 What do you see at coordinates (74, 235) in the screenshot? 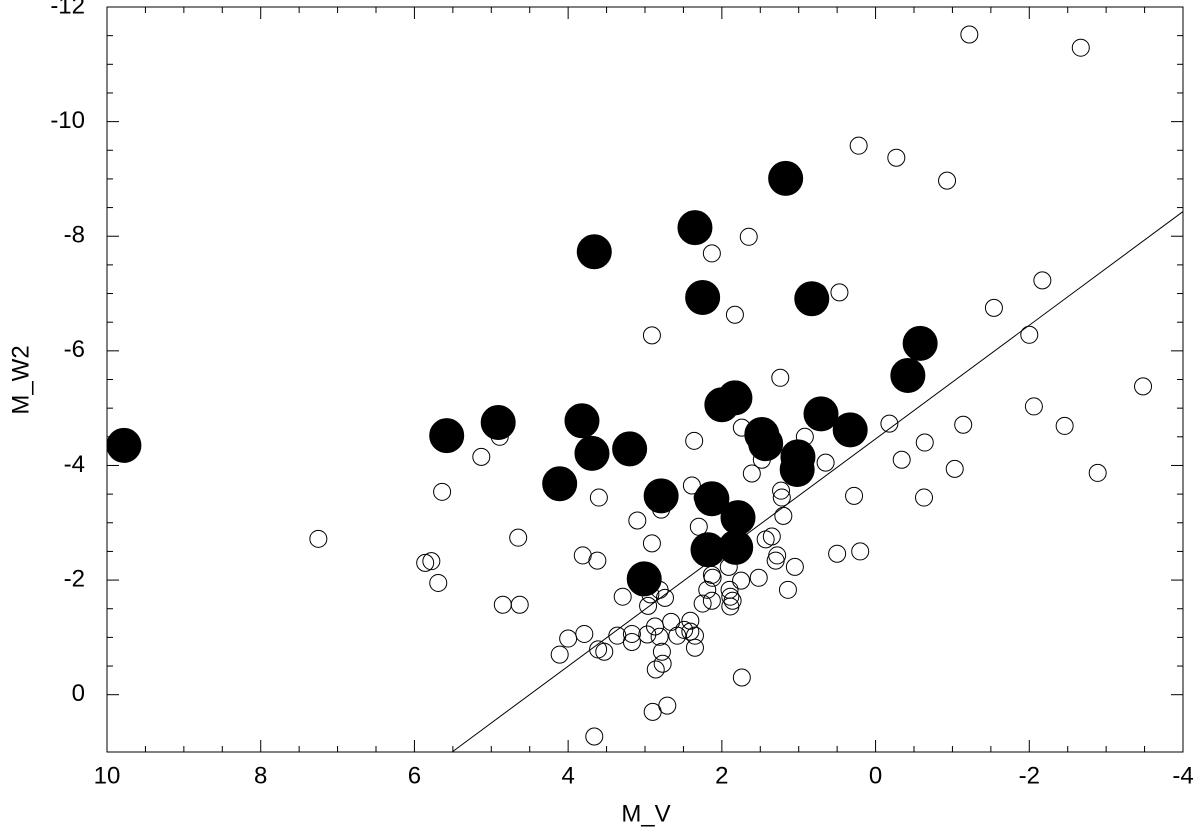
I see `y-tick-label: -8` at bounding box center [74, 235].